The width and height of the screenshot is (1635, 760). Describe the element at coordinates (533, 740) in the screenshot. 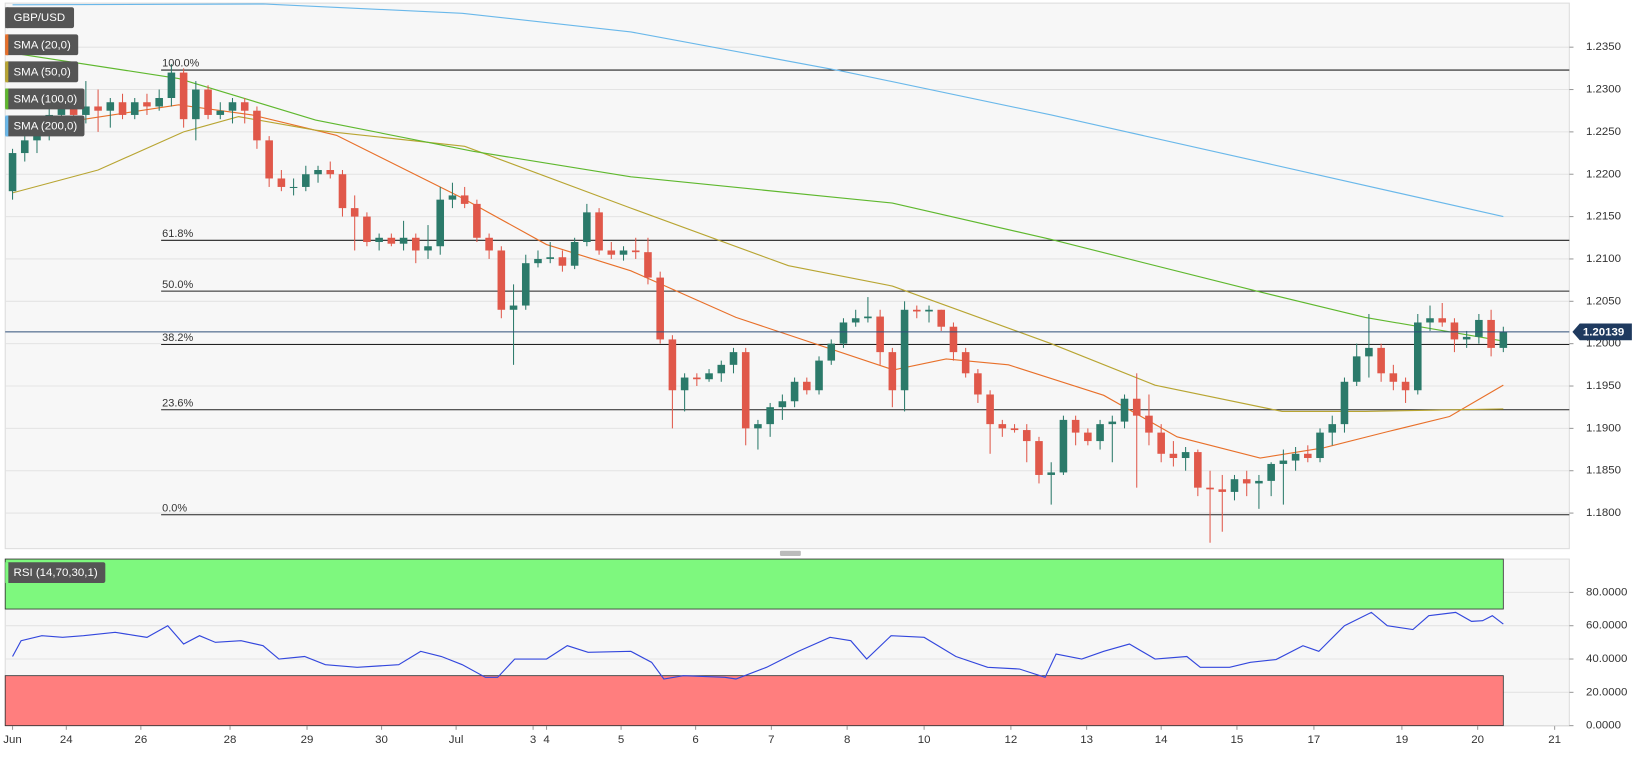

I see `x-tick-label: 3` at that location.